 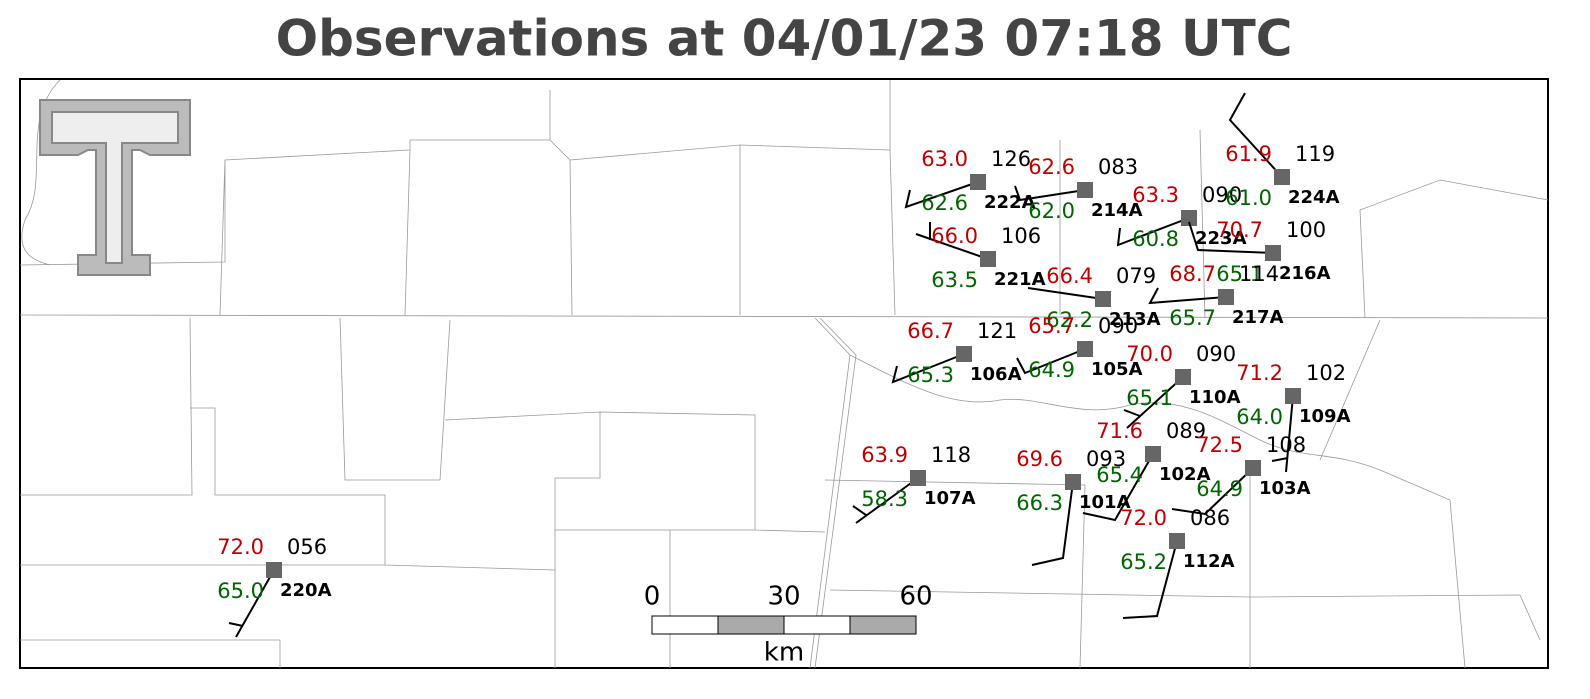 What do you see at coordinates (784, 39) in the screenshot?
I see `title: Observations at 04/01/23 07:18 UTC` at bounding box center [784, 39].